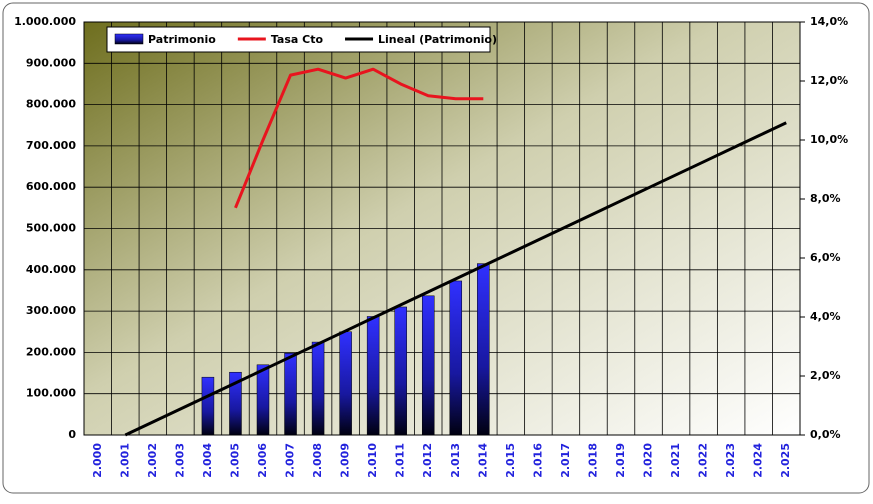 This screenshot has width=873, height=504. I want to click on y2-tick-label: 14,0%, so click(829, 21).